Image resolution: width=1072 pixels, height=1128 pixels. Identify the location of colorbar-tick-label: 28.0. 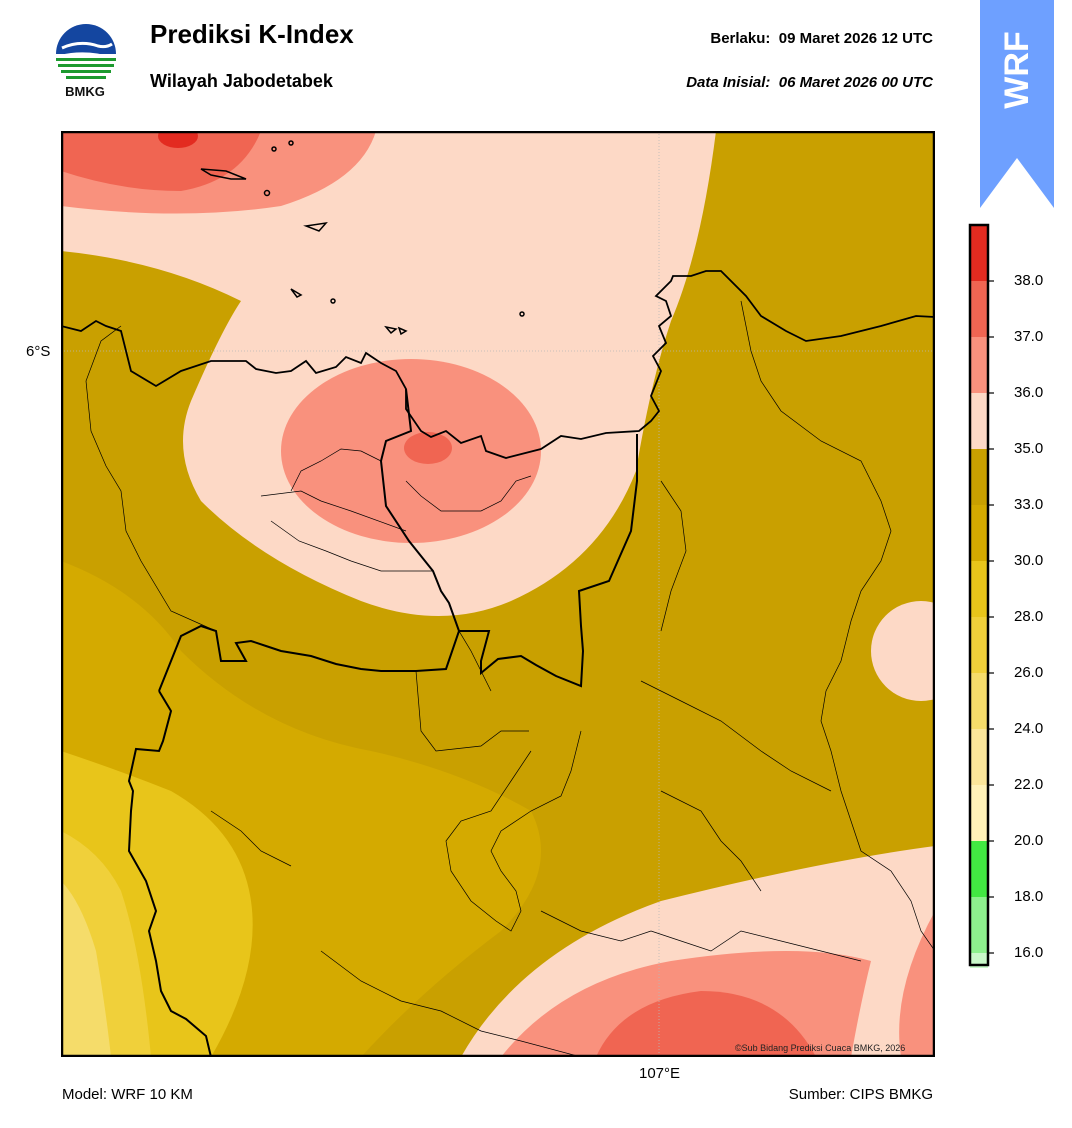
(1029, 616).